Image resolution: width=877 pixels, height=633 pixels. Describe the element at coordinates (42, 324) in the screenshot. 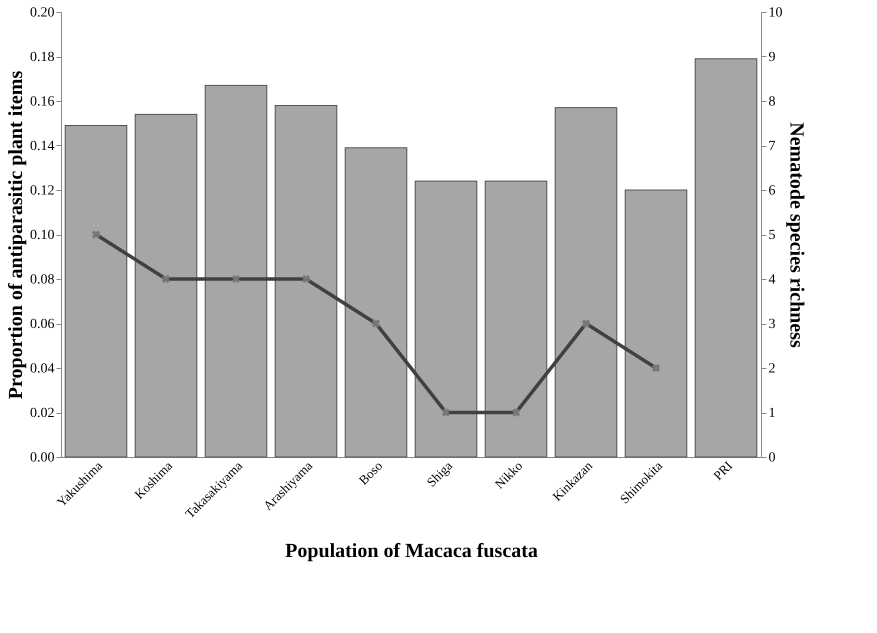

I see `y-tick-label: 0.06` at that location.